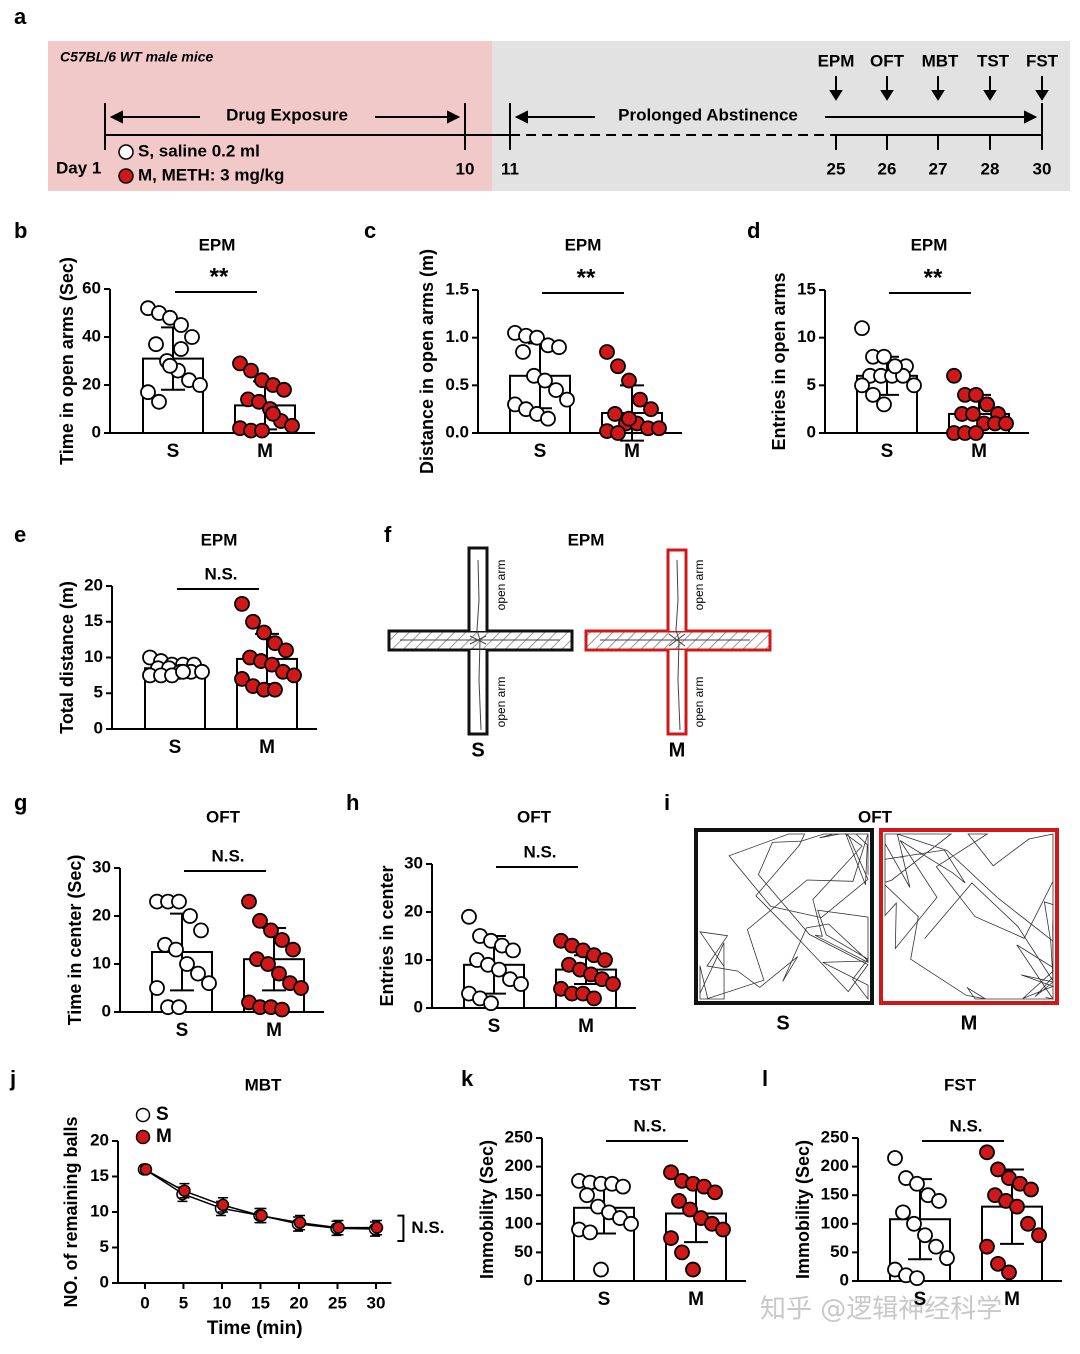 This screenshot has width=1080, height=1354. What do you see at coordinates (480, 641) in the screenshot?
I see `epm-maze-s` at bounding box center [480, 641].